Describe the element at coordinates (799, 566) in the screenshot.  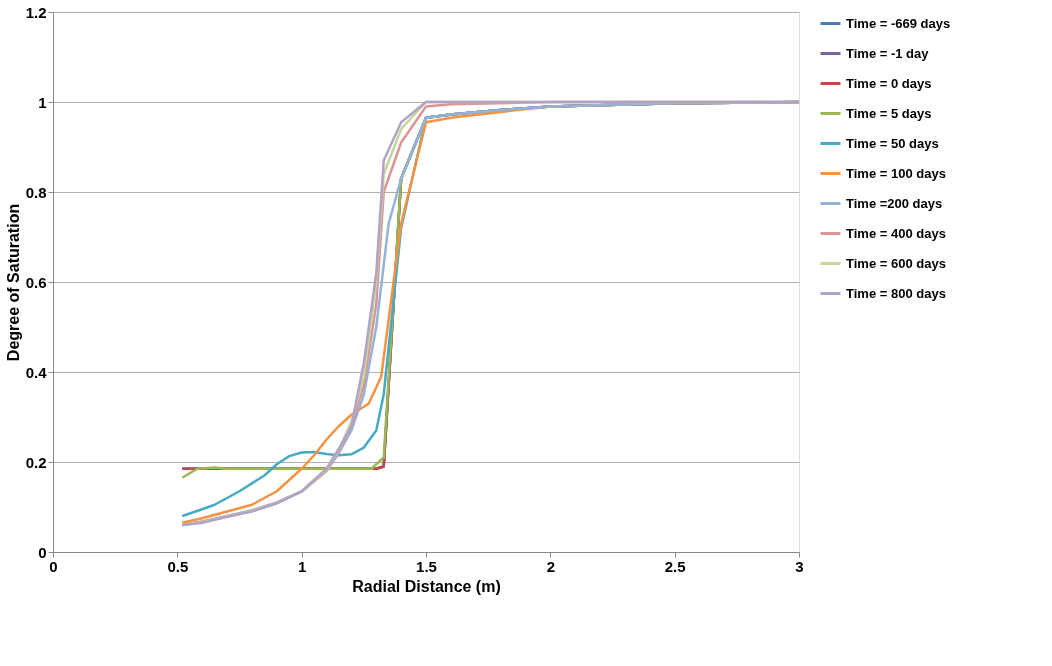
I see `x-tick-label: 3` at that location.